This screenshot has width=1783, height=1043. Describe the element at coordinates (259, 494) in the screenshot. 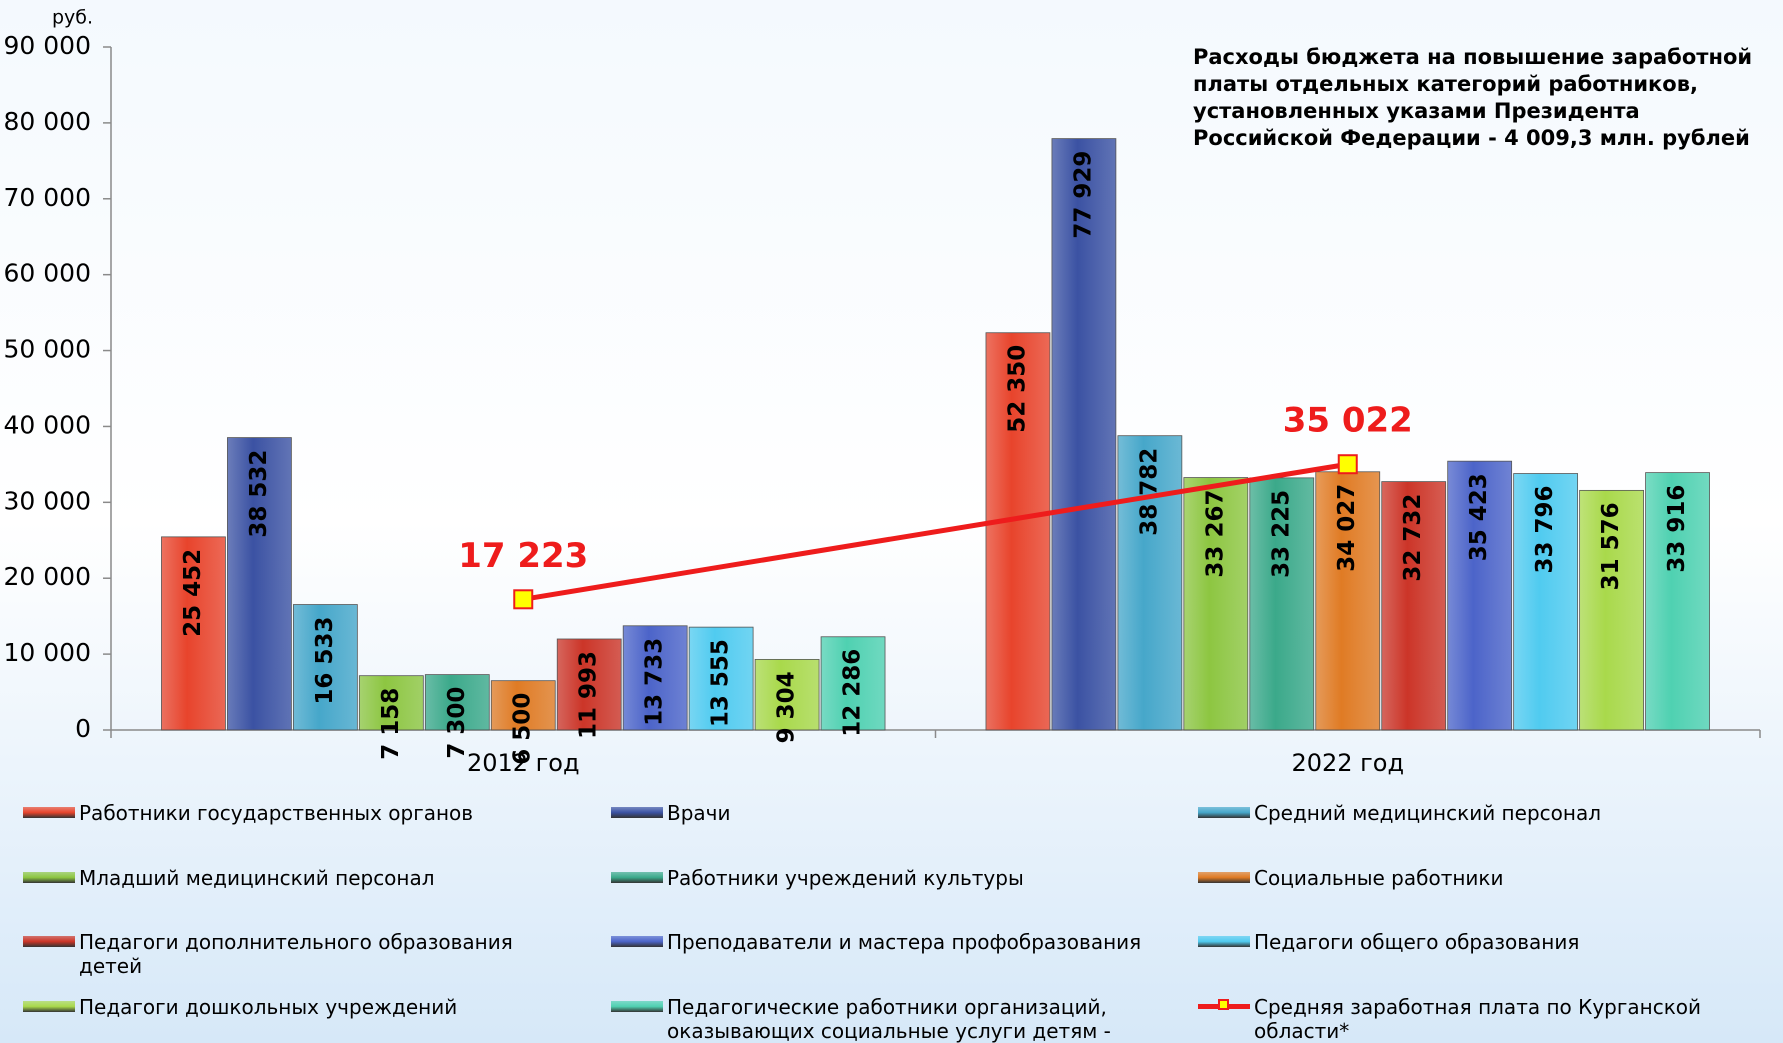

I see `data-label: 38 532` at that location.